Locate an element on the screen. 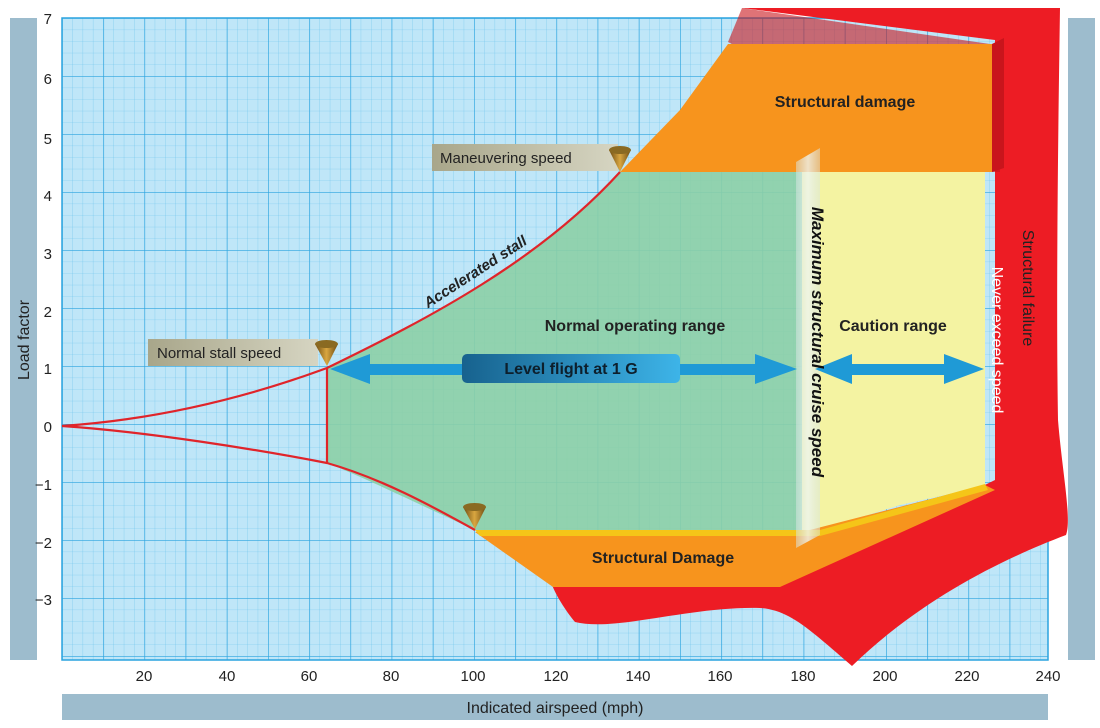 The image size is (1100, 728). y-tick: −2 is located at coordinates (43, 543).